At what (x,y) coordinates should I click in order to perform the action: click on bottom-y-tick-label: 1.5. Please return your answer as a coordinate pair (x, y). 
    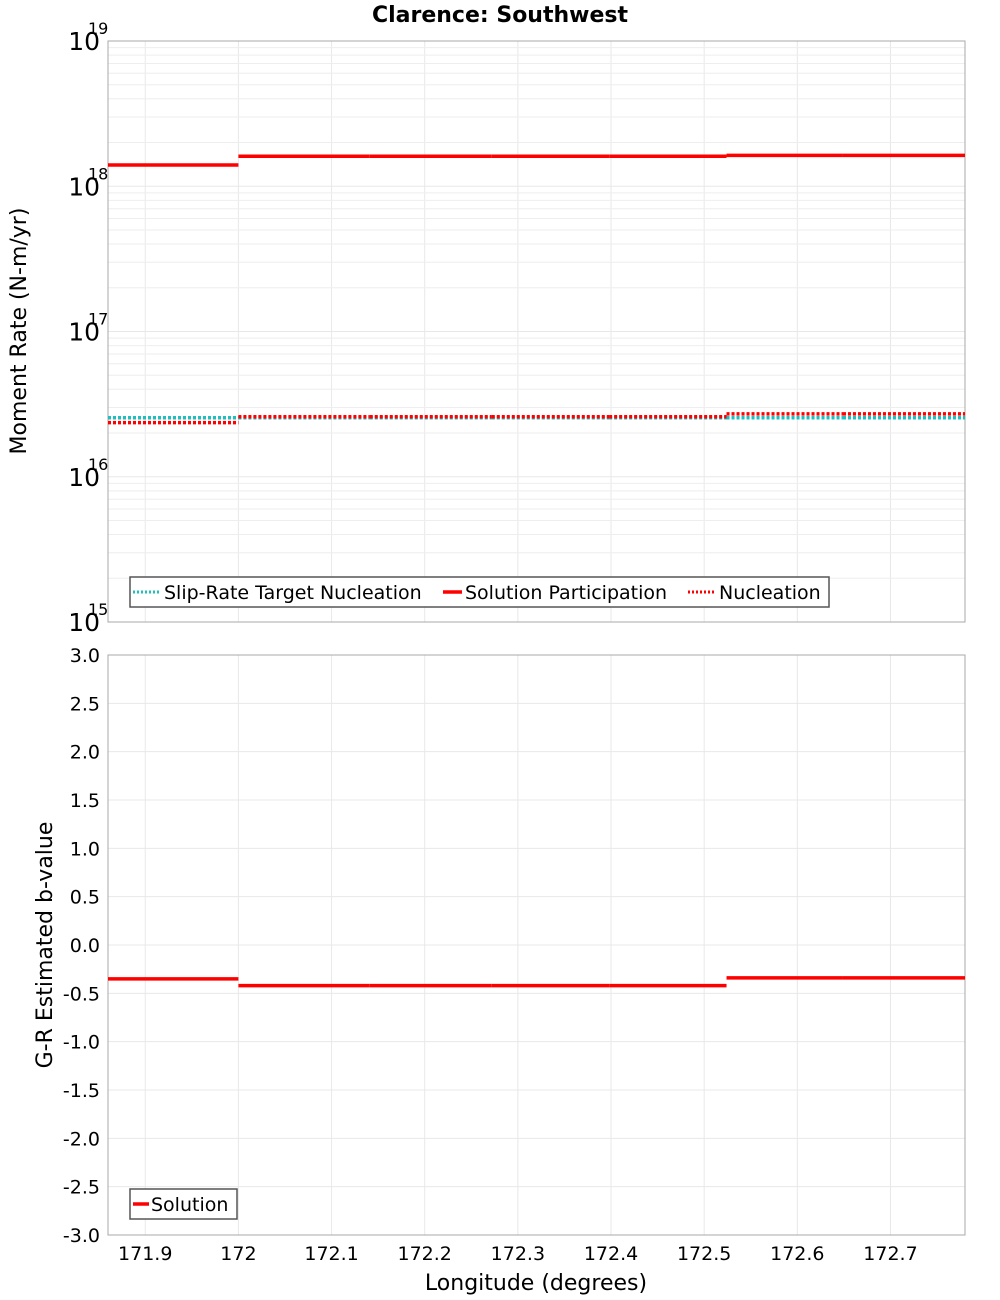
    Looking at the image, I should click on (85, 801).